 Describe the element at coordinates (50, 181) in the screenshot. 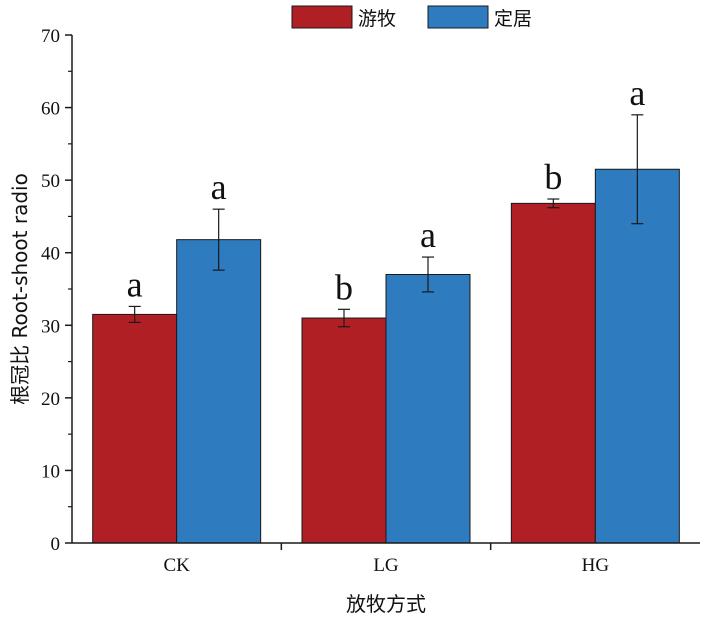

I see `y-tick-label: 50` at that location.